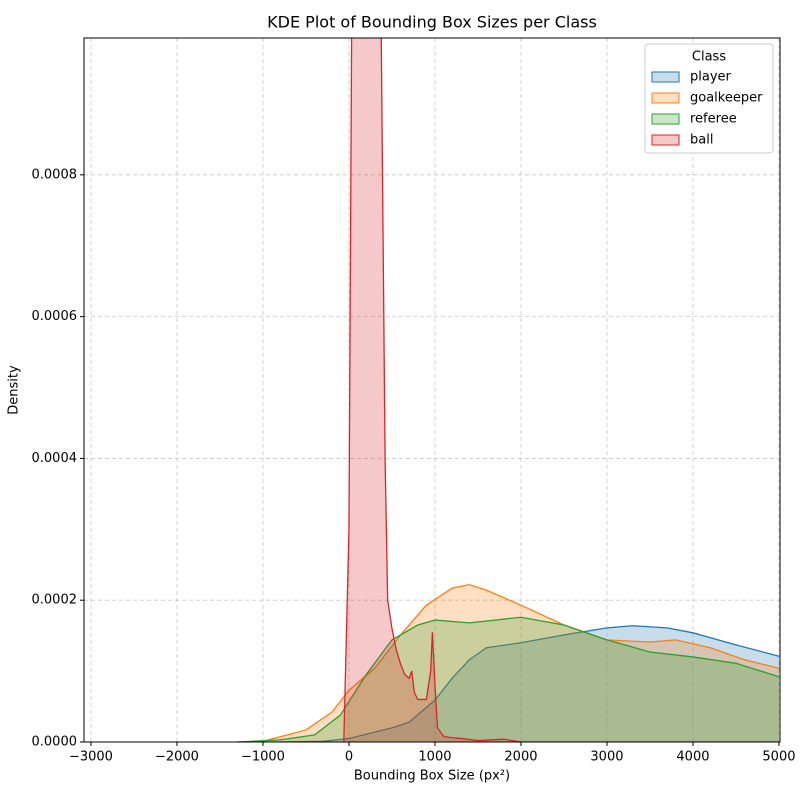 This screenshot has width=800, height=804. I want to click on y-tick-label: 0.0002, so click(55, 600).